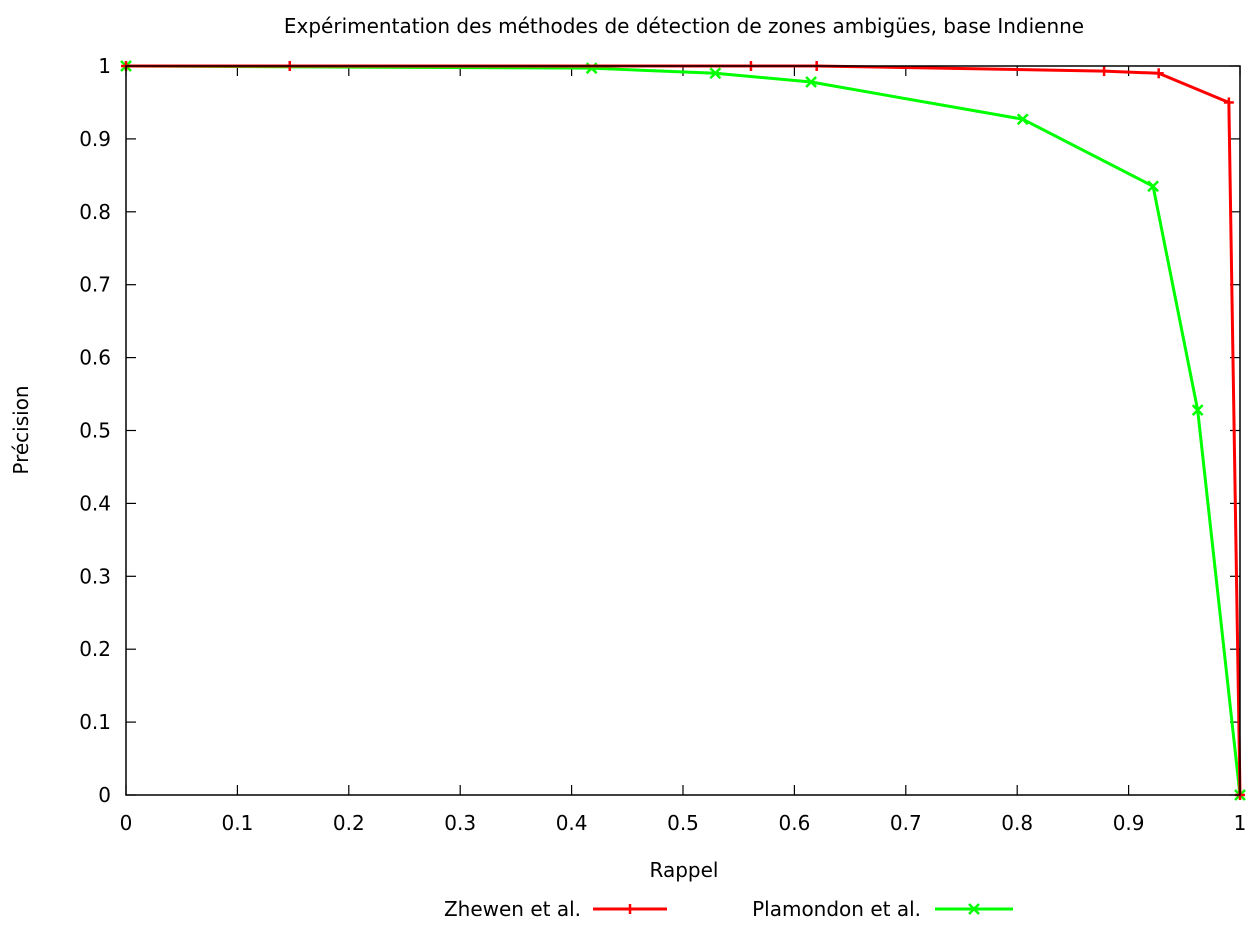 The image size is (1257, 930). I want to click on y-tick-label: 0.5, so click(95, 431).